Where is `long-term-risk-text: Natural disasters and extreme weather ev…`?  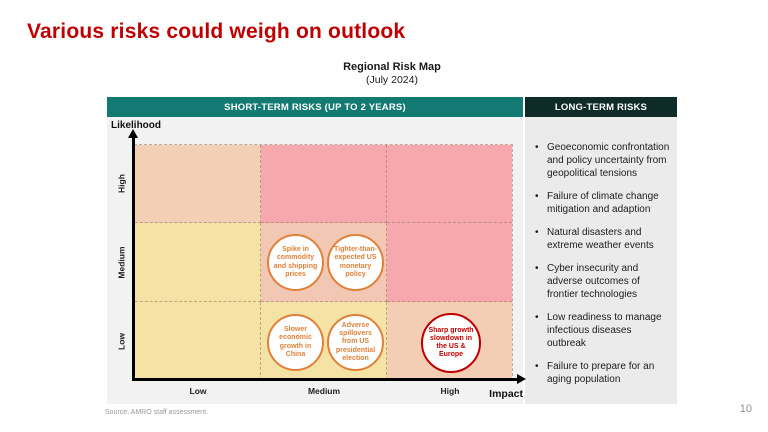
long-term-risk-text: Natural disasters and extreme weather ev… is located at coordinates (600, 239).